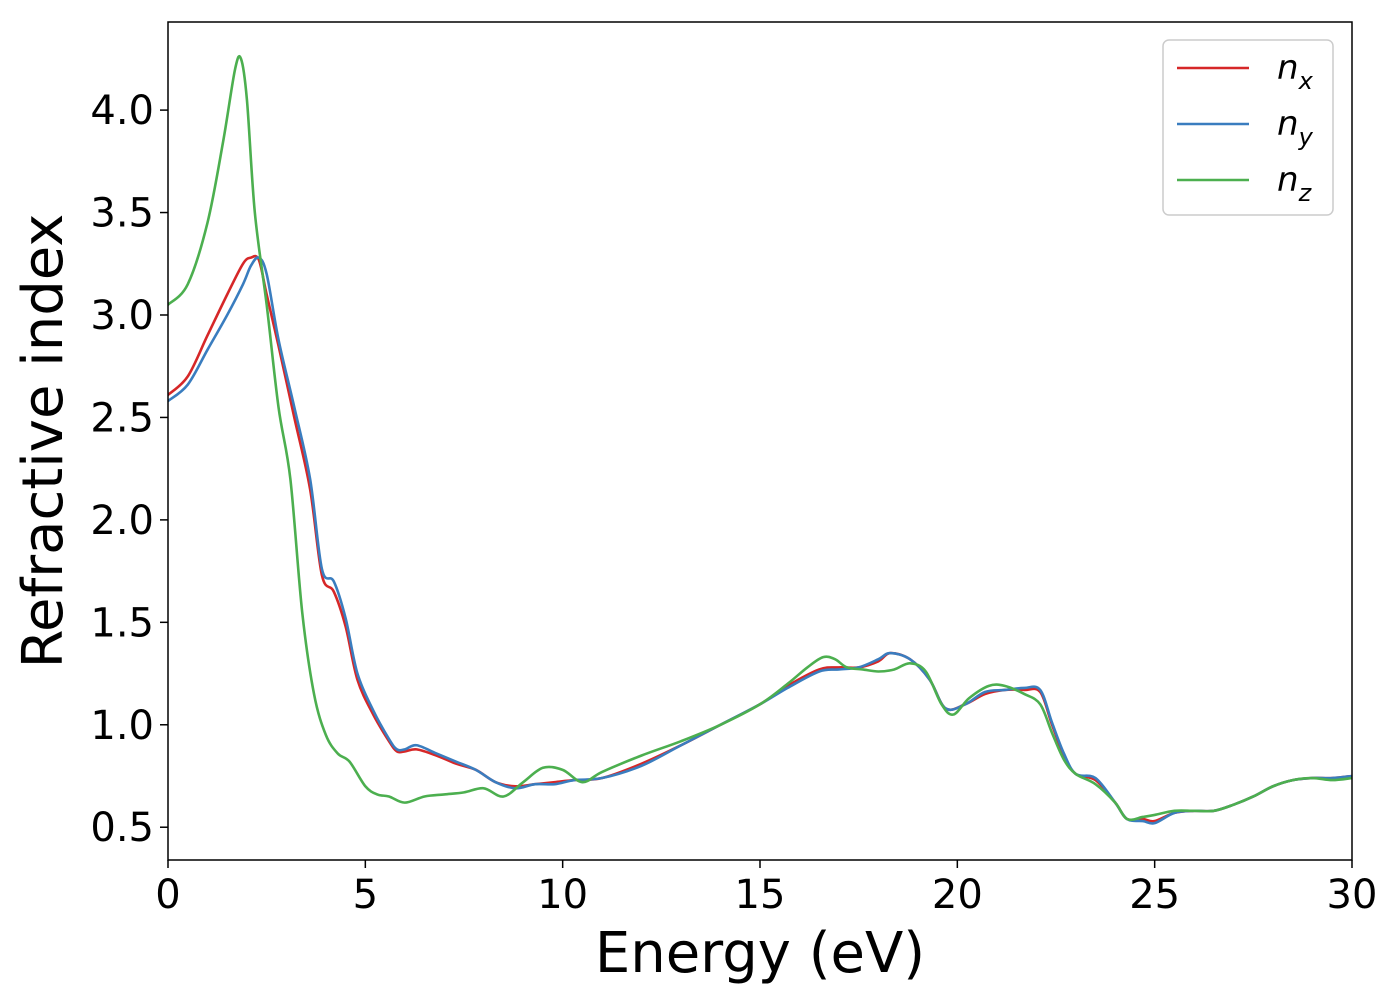 This screenshot has width=1400, height=1000. What do you see at coordinates (1154, 895) in the screenshot?
I see `x-tick-label: 25` at bounding box center [1154, 895].